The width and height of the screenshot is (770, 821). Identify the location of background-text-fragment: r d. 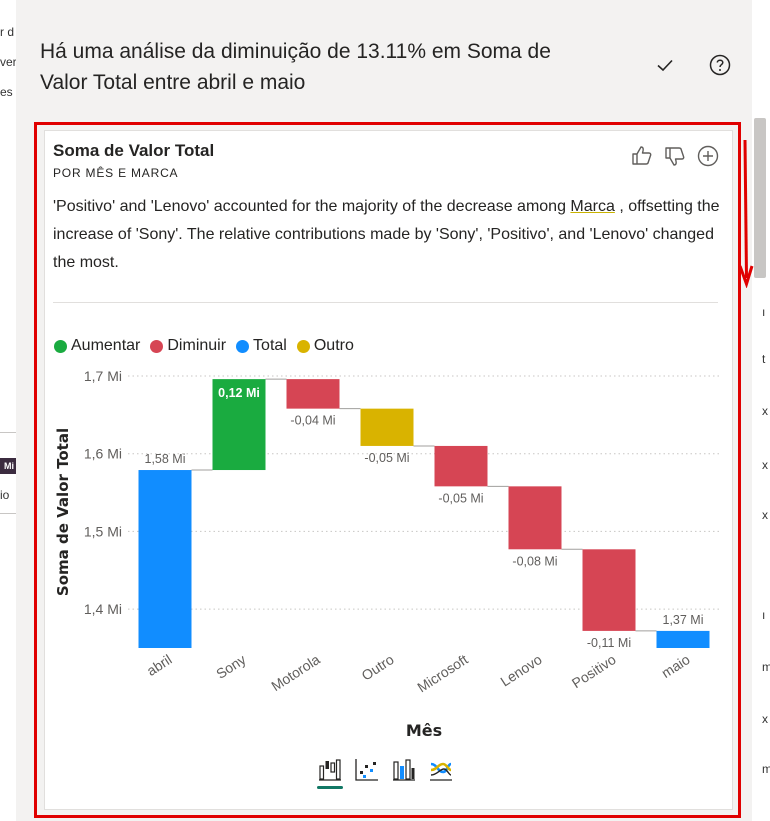
(7, 32).